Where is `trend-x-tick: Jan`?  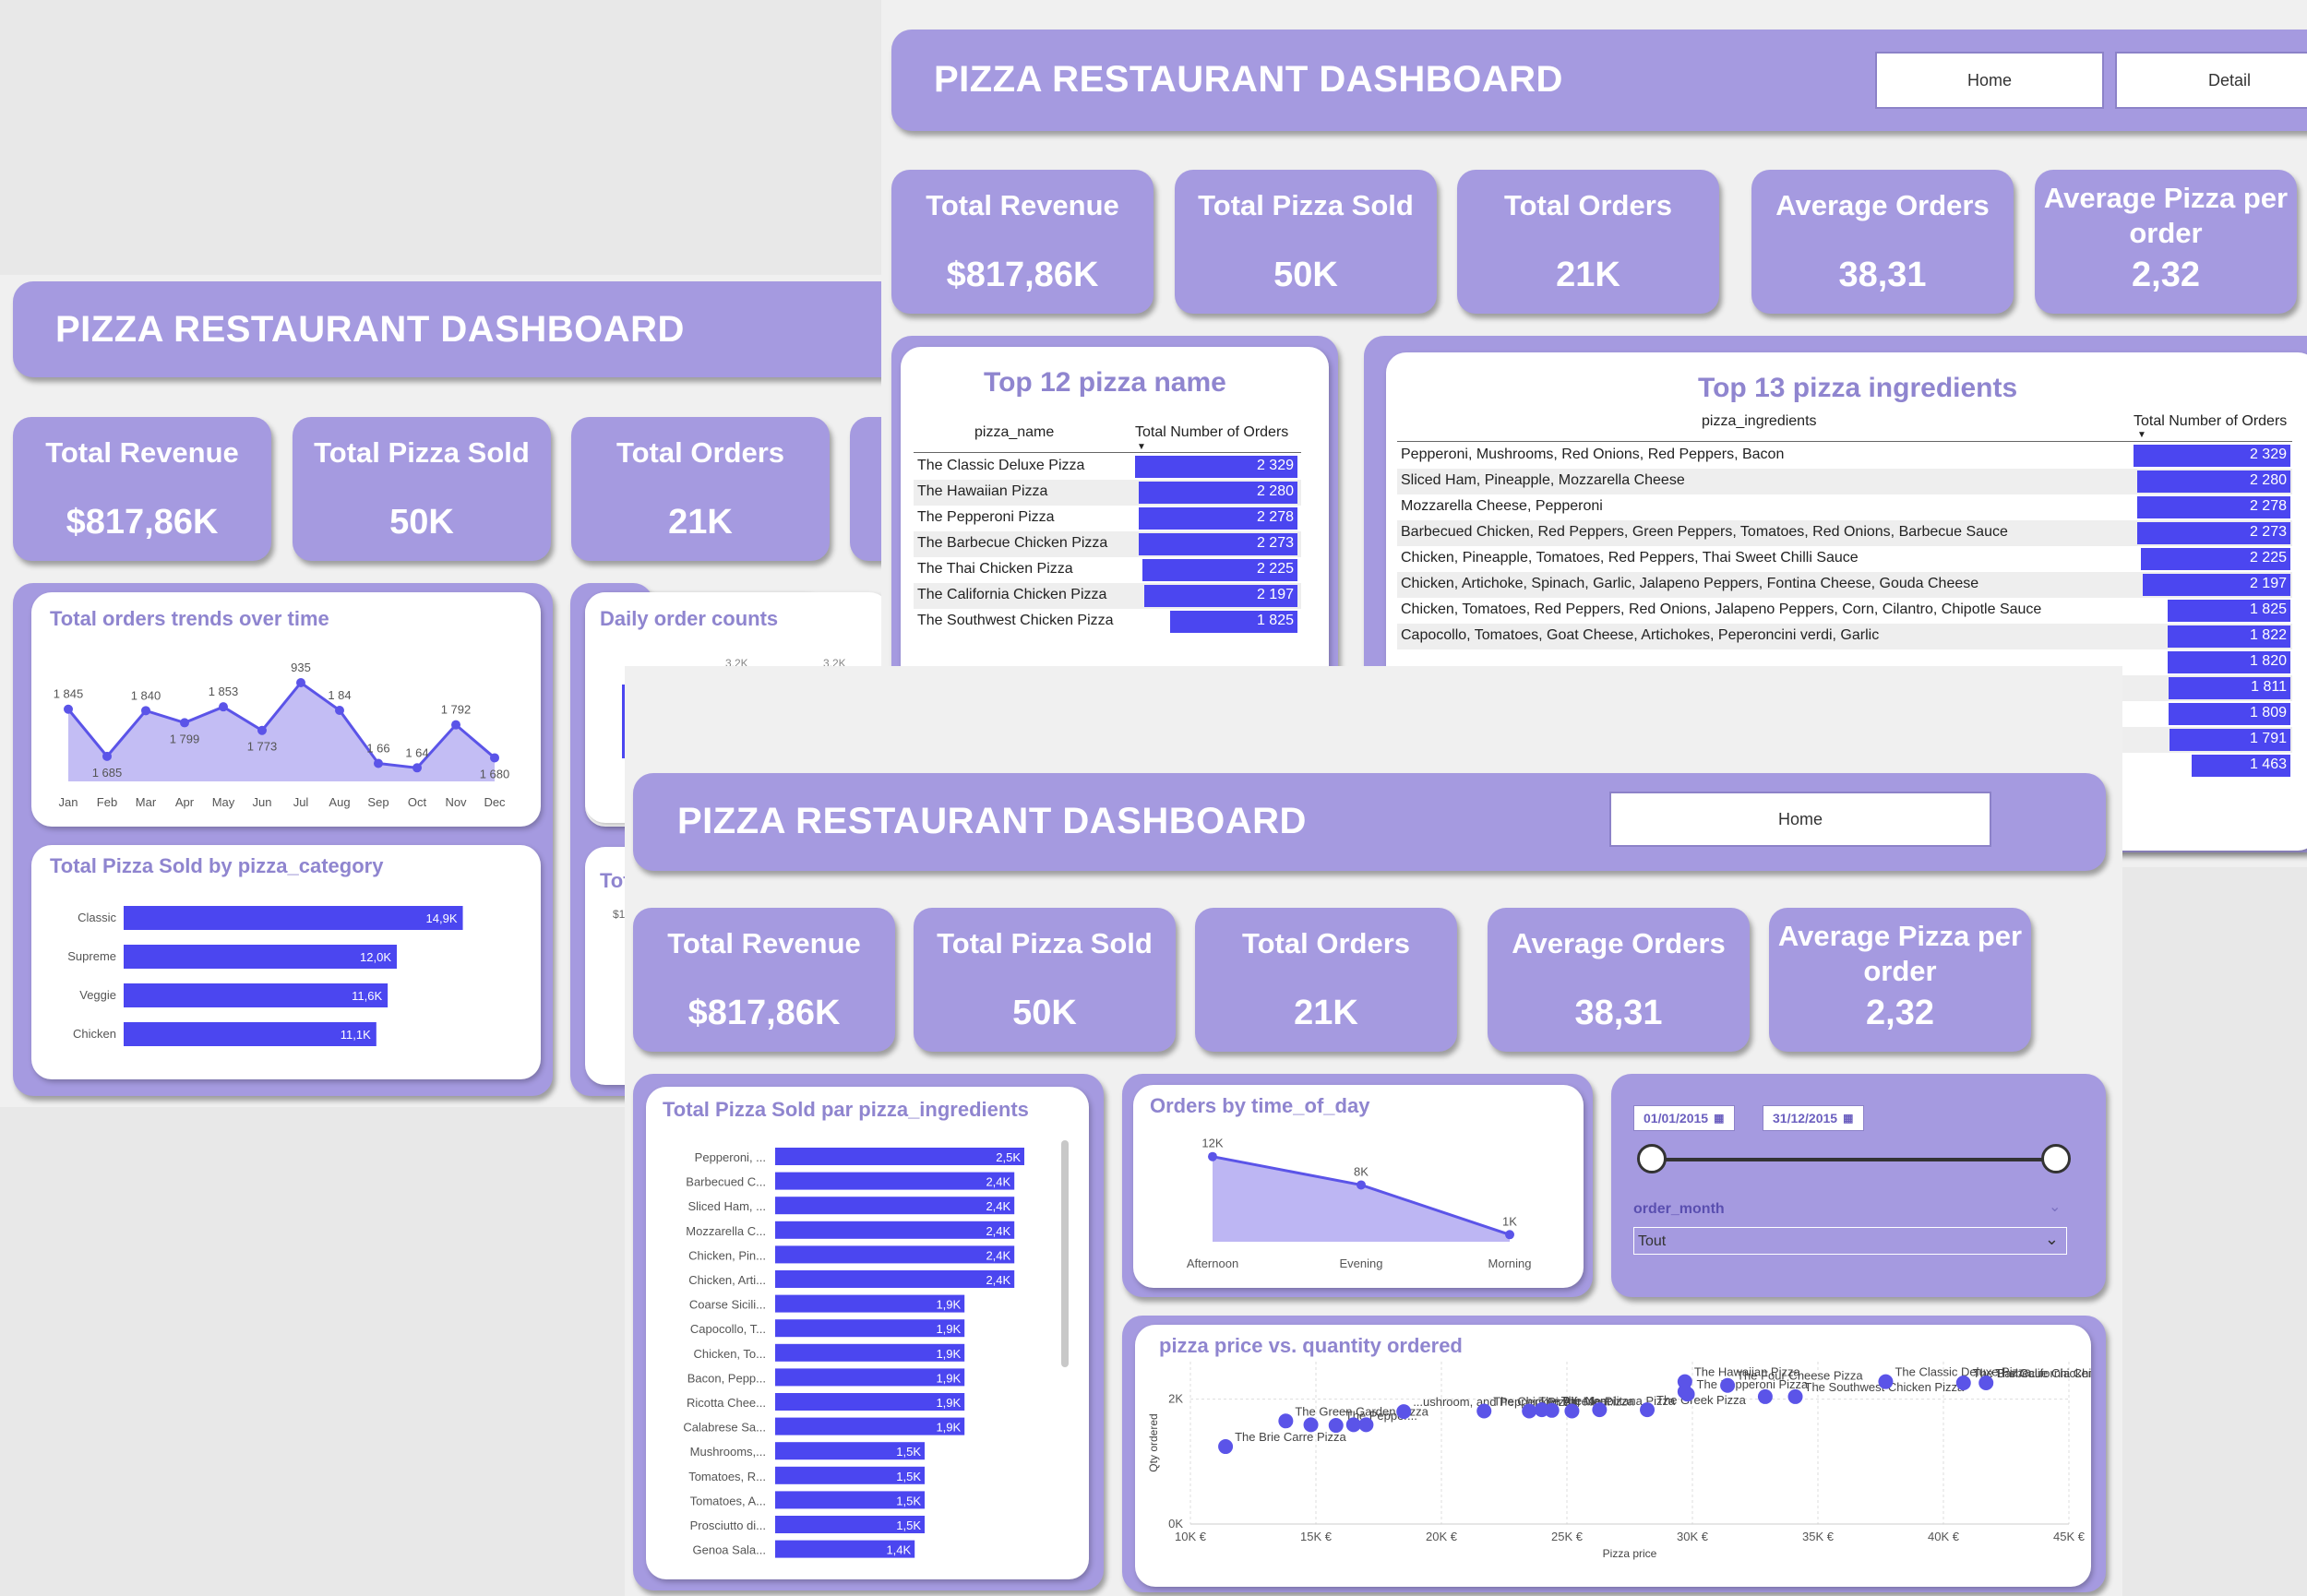
trend-x-tick: Jan is located at coordinates (68, 802).